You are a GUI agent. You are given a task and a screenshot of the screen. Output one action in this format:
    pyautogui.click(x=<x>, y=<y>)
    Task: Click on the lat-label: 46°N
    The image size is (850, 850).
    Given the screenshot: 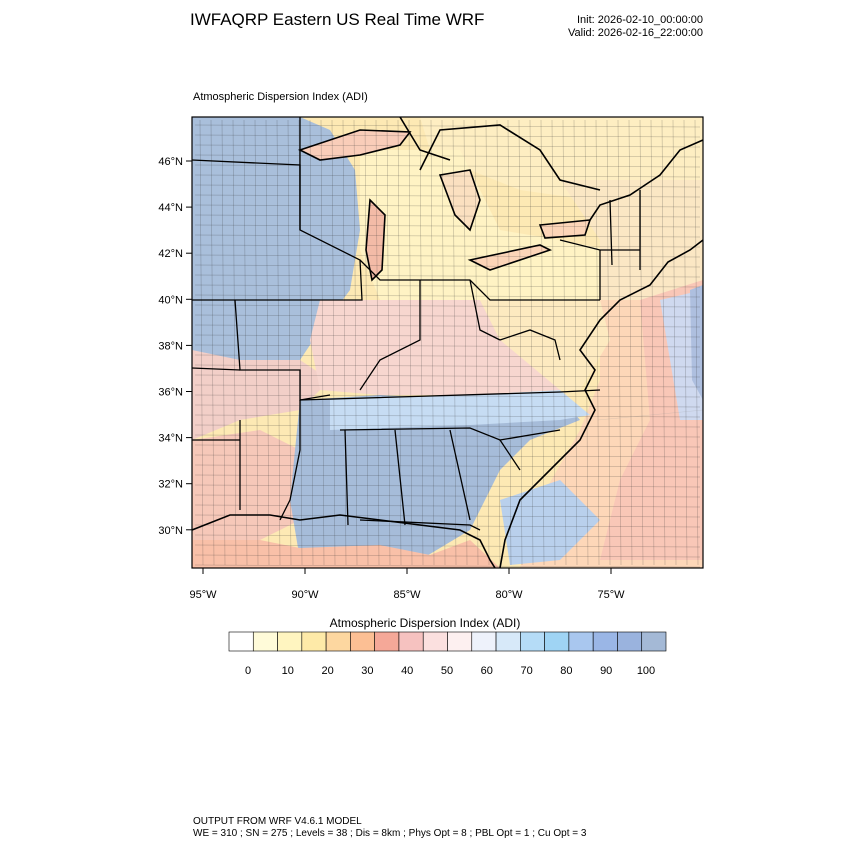 What is the action you would take?
    pyautogui.click(x=170, y=162)
    